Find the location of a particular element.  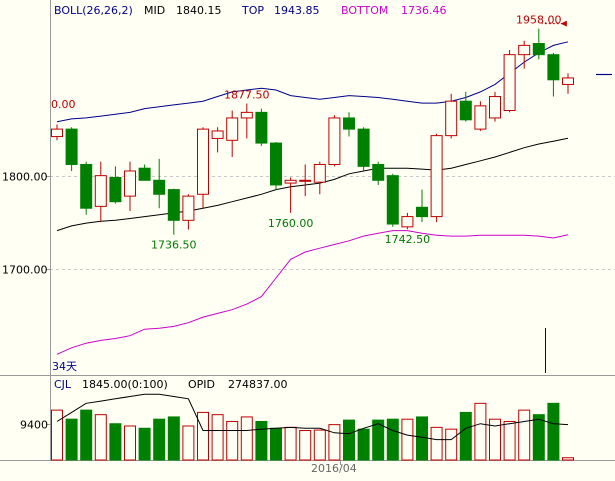

opid-label: OPID is located at coordinates (201, 384).